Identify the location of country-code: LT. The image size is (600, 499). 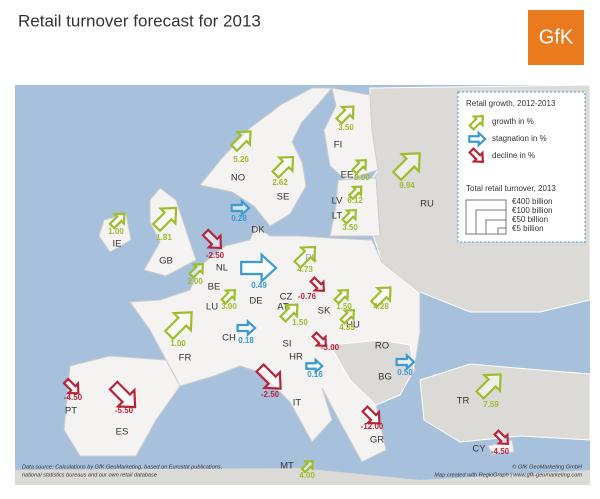
(337, 216).